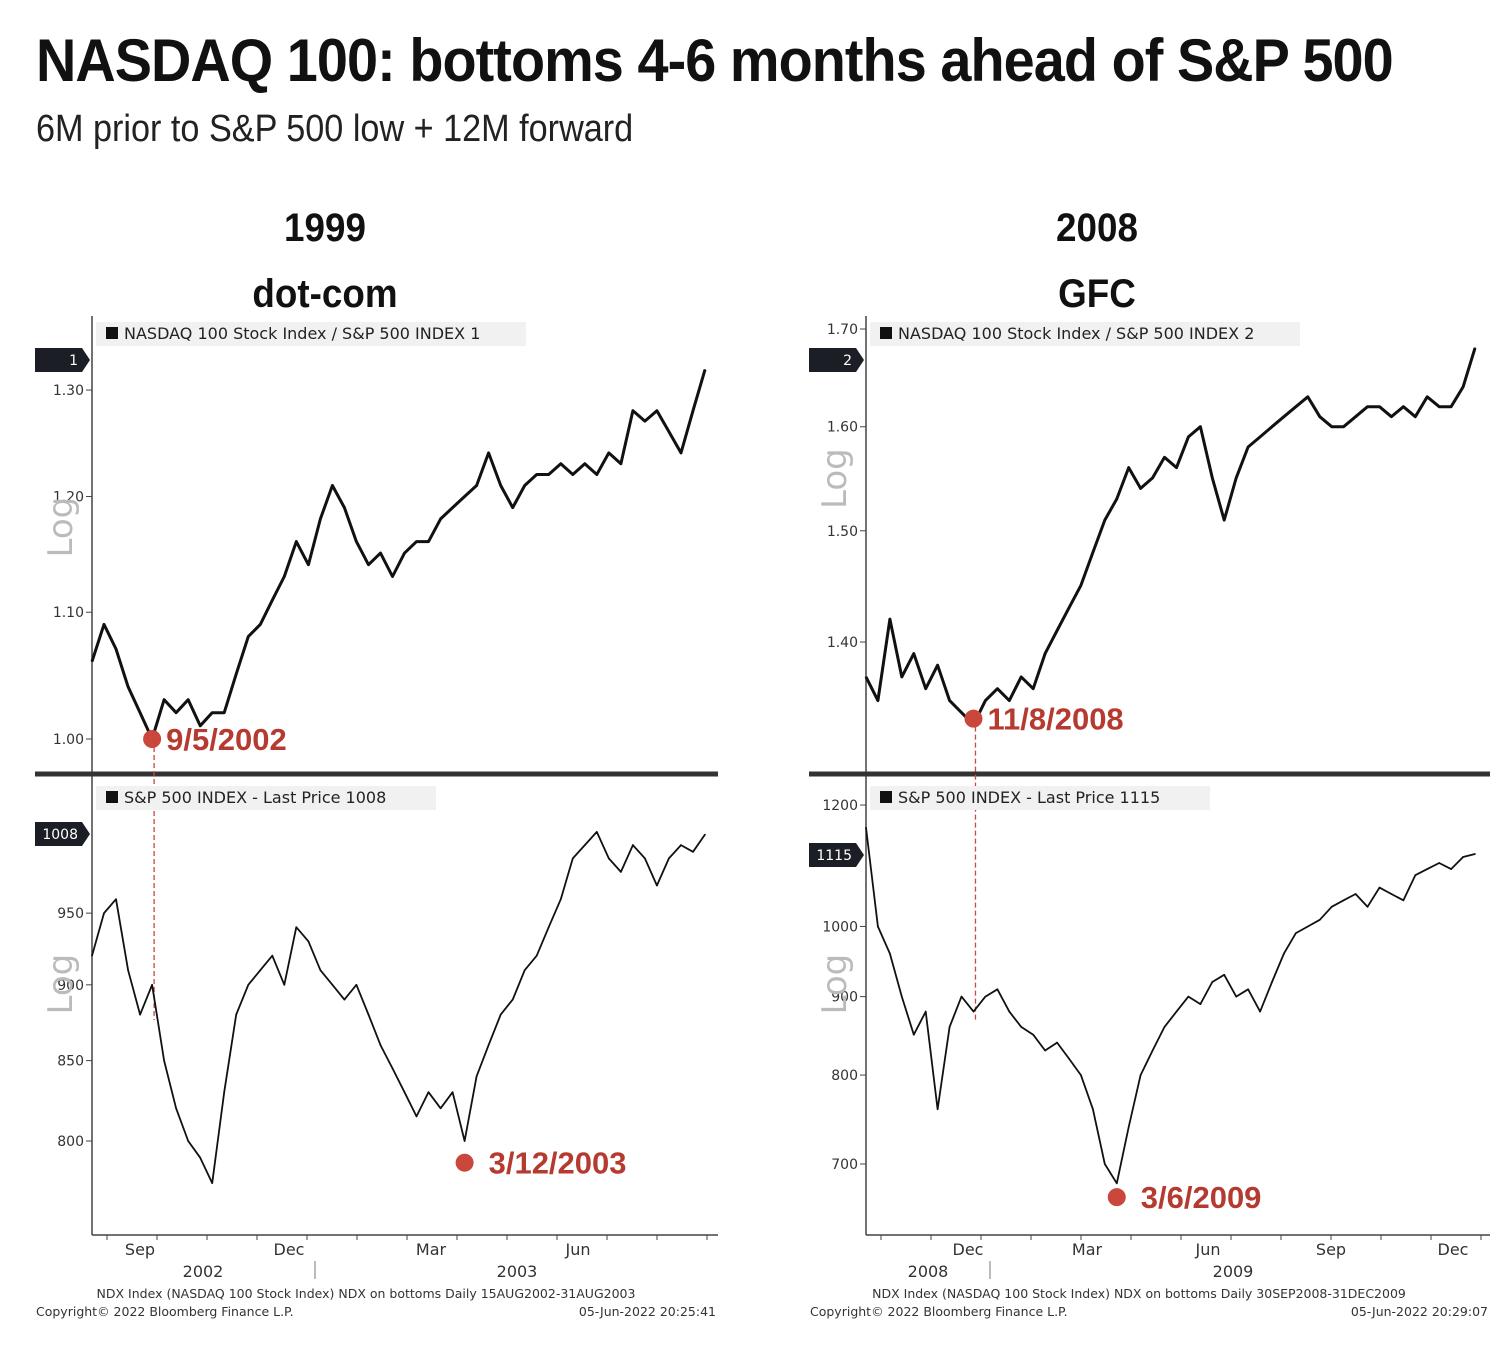  What do you see at coordinates (70, 1062) in the screenshot?
I see `y-tick-label: 850` at bounding box center [70, 1062].